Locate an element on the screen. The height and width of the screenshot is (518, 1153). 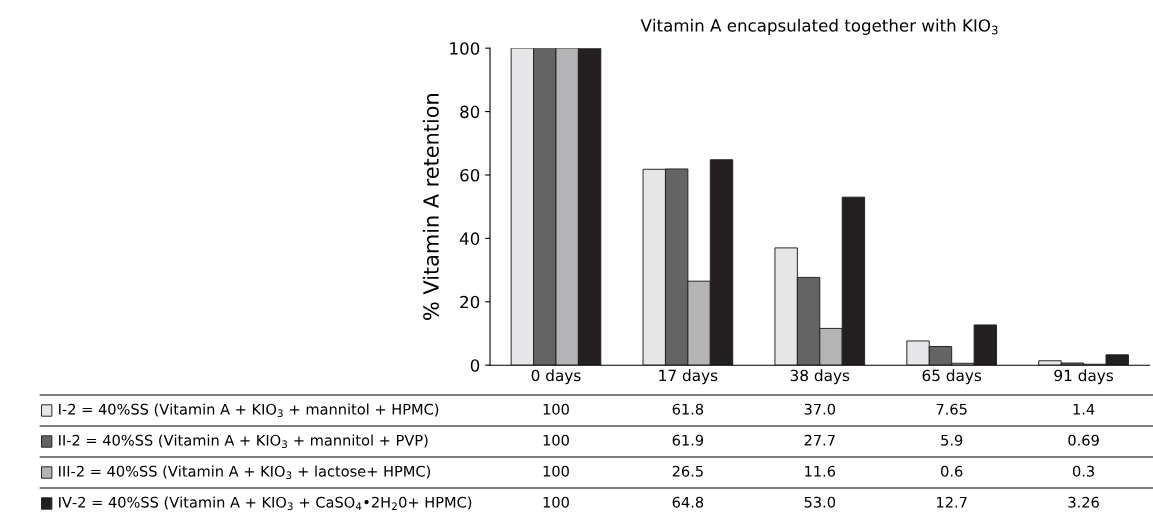
data-label: 37.0 is located at coordinates (820, 409).